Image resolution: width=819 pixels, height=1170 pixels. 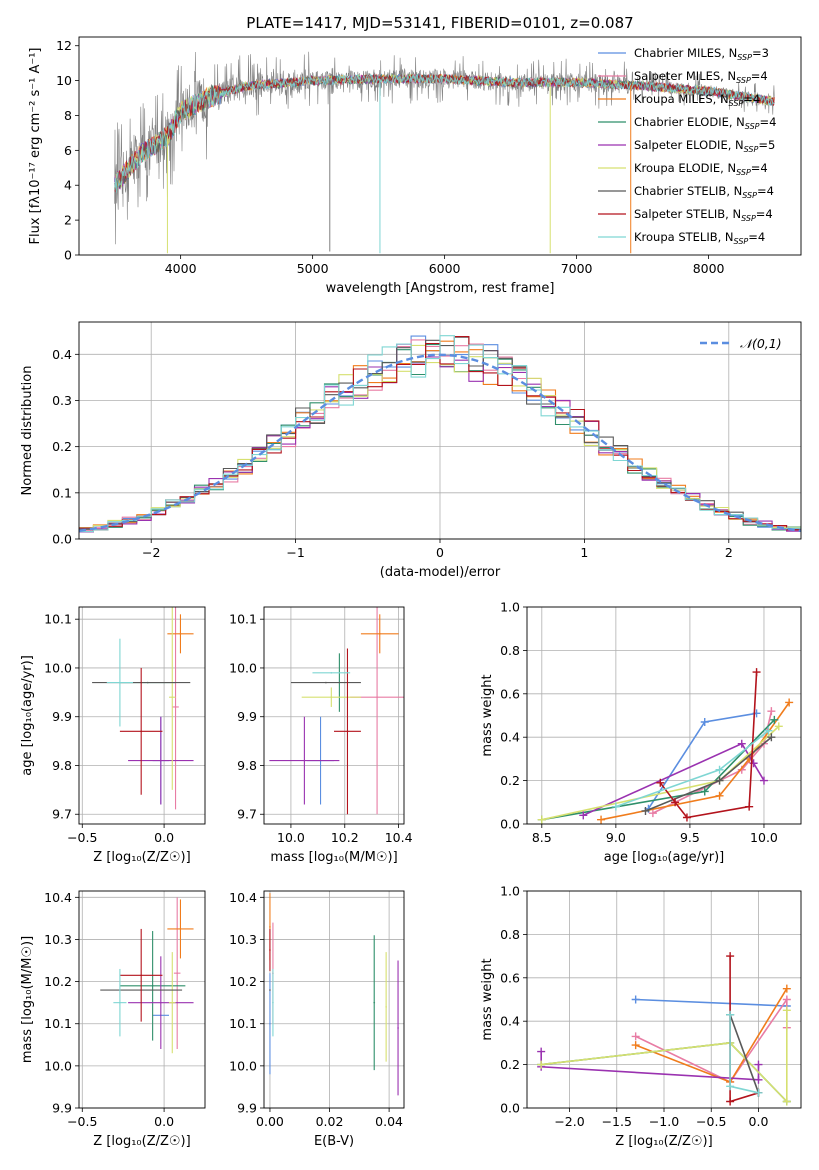 What do you see at coordinates (336, 711) in the screenshot?
I see `plot-area-age_vs_mass` at bounding box center [336, 711].